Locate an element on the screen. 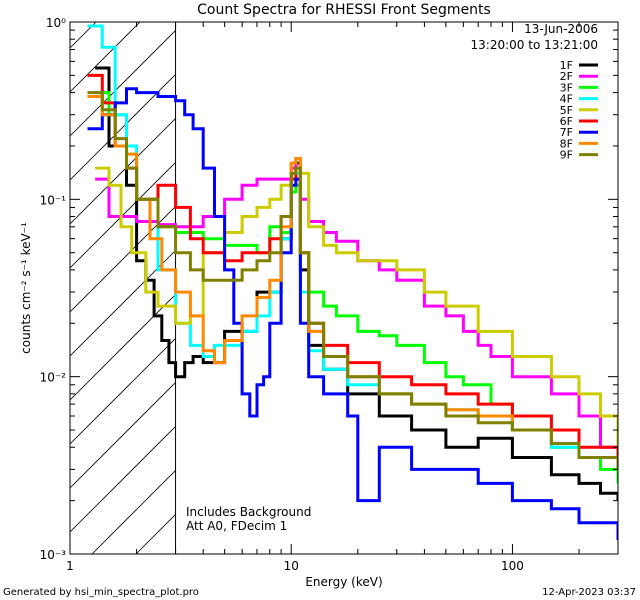 The height and width of the screenshot is (600, 640). chart-title: Count Spectra for RHESSI Front Segments is located at coordinates (344, 10).